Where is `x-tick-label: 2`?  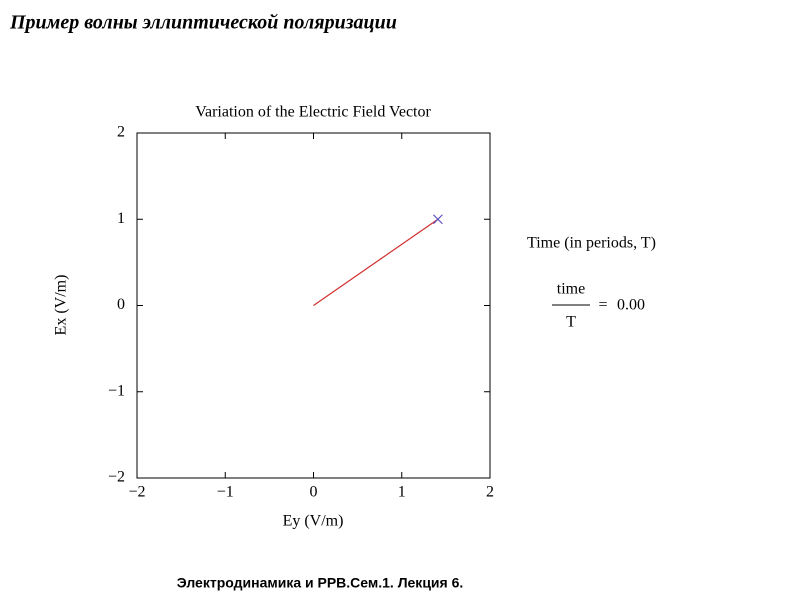 x-tick-label: 2 is located at coordinates (490, 492).